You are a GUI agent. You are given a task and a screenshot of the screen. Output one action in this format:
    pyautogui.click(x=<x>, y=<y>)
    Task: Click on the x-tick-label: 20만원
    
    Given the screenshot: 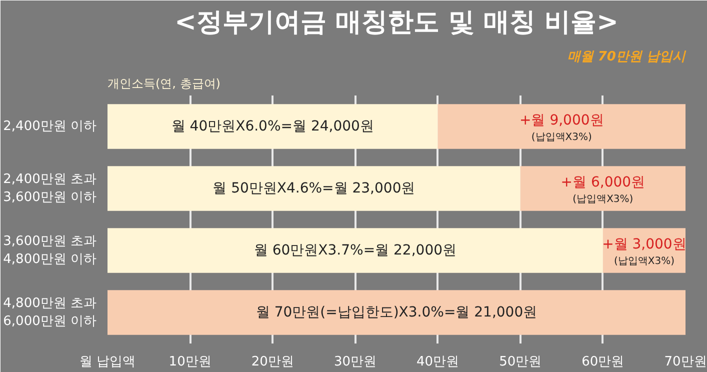 What is the action you would take?
    pyautogui.click(x=272, y=362)
    